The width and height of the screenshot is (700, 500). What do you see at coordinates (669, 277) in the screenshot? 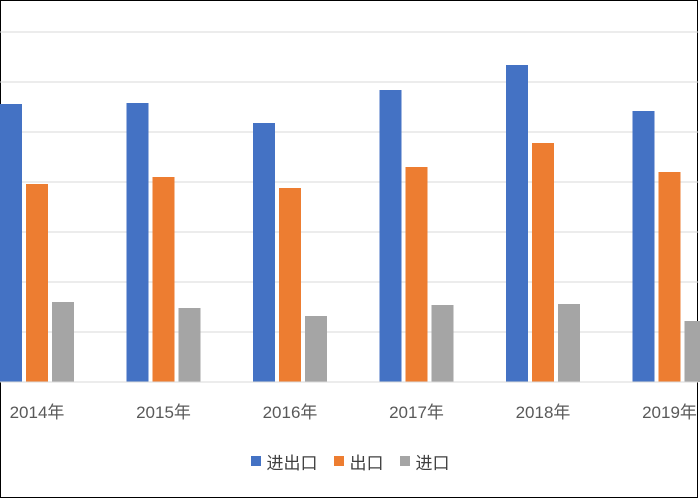
I see `bar-出口-2019年` at bounding box center [669, 277].